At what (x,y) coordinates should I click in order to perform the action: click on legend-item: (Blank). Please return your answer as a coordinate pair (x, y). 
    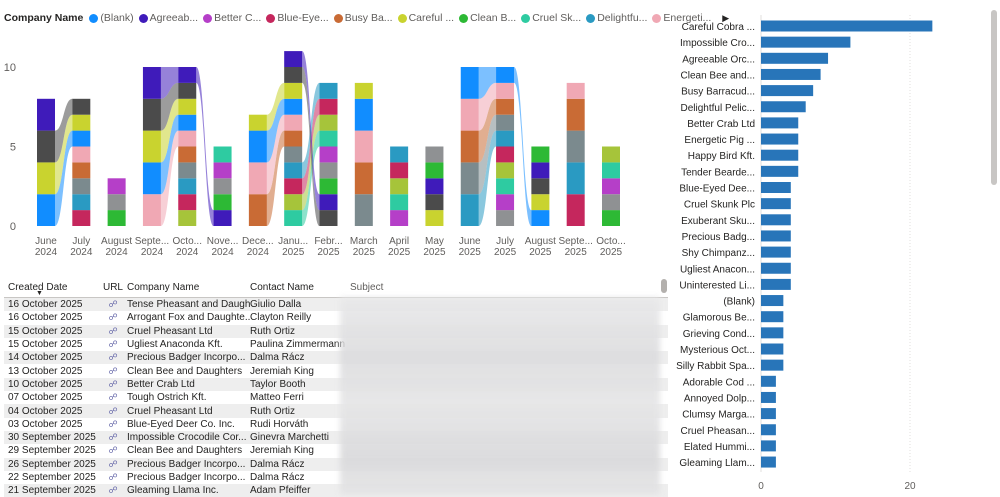
    Looking at the image, I should click on (111, 18).